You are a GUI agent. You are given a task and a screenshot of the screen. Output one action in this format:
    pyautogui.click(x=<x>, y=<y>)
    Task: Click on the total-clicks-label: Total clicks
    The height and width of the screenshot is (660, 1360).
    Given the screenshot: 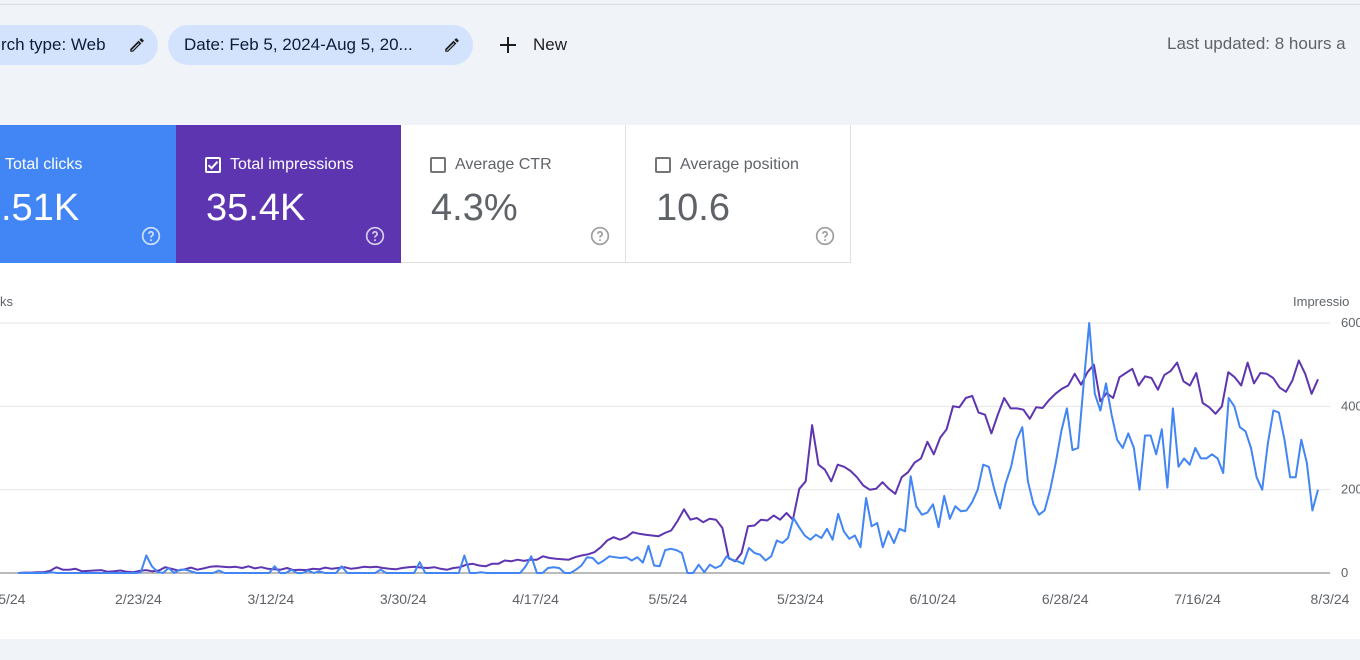 What is the action you would take?
    pyautogui.click(x=44, y=164)
    